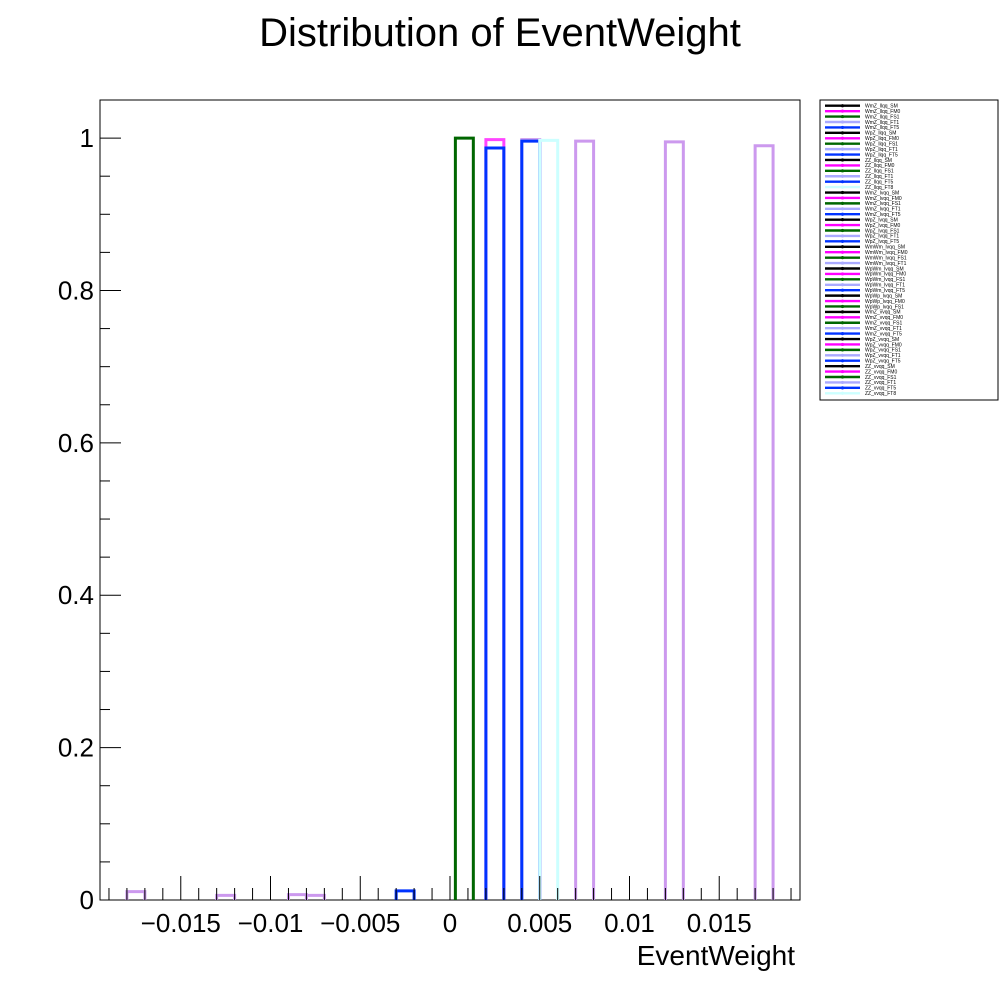 The image size is (1000, 1000). What do you see at coordinates (271, 923) in the screenshot?
I see `x-tick-label: −0.01` at bounding box center [271, 923].